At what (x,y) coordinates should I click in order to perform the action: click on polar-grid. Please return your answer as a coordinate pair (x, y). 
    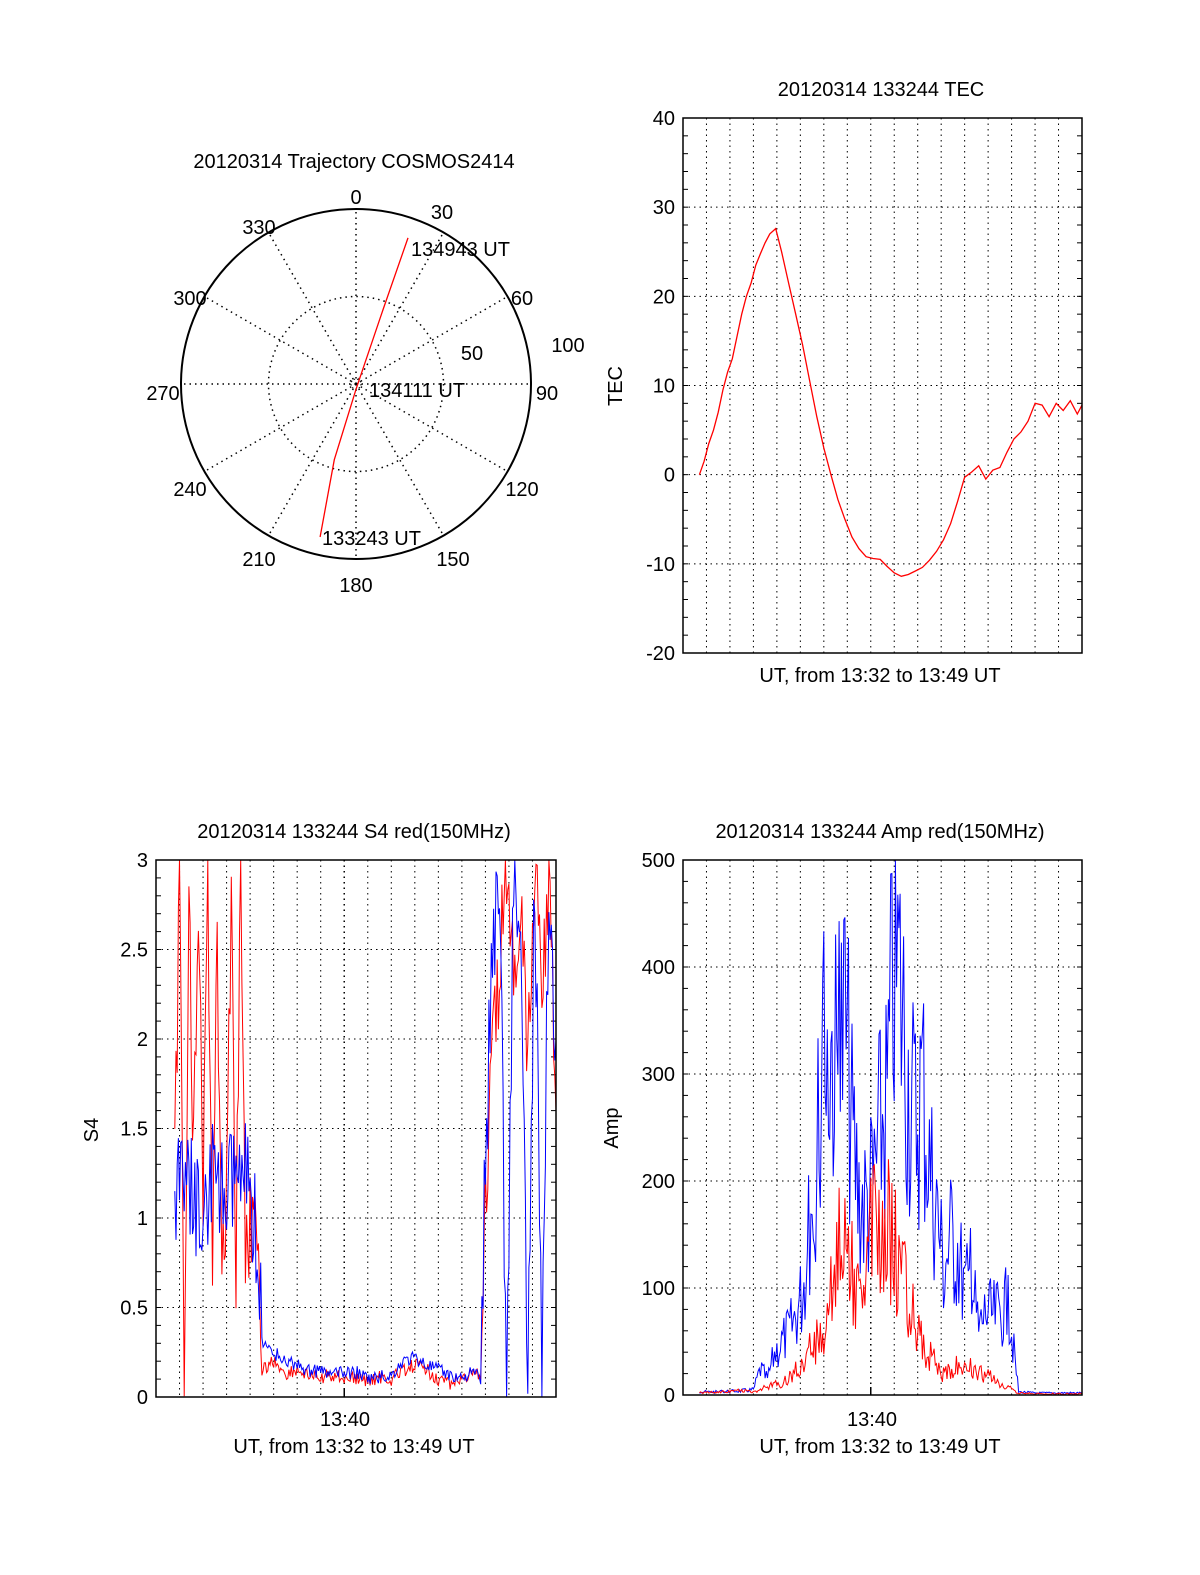
    Looking at the image, I should click on (356, 384).